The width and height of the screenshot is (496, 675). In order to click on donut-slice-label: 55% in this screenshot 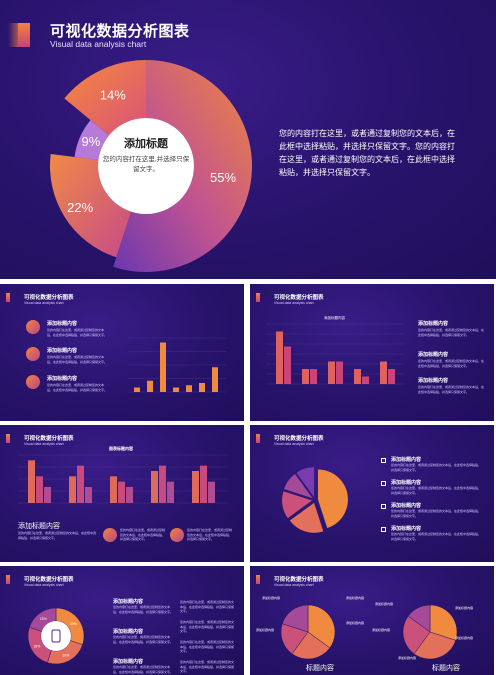, I will do `click(223, 177)`.